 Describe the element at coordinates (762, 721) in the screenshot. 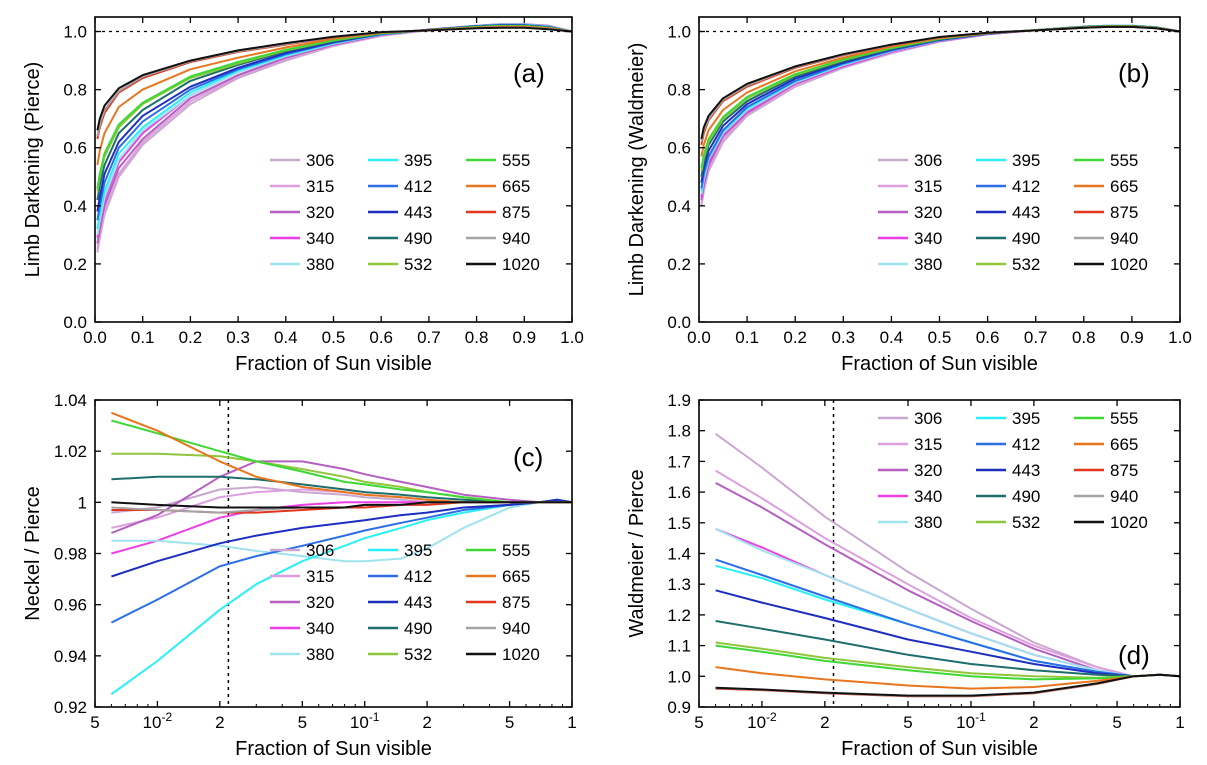

I see `x-tick-label-d: 10-2` at that location.